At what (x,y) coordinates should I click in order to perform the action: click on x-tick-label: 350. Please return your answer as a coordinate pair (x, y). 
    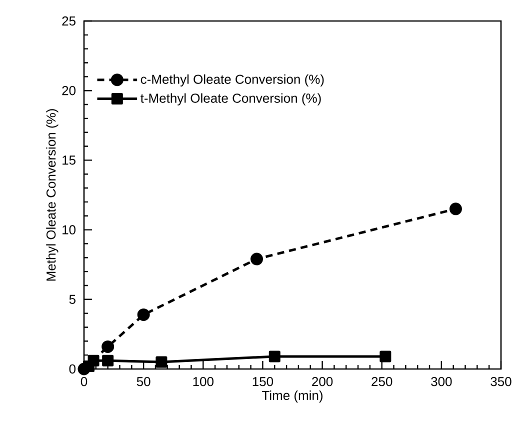
    Looking at the image, I should click on (501, 381).